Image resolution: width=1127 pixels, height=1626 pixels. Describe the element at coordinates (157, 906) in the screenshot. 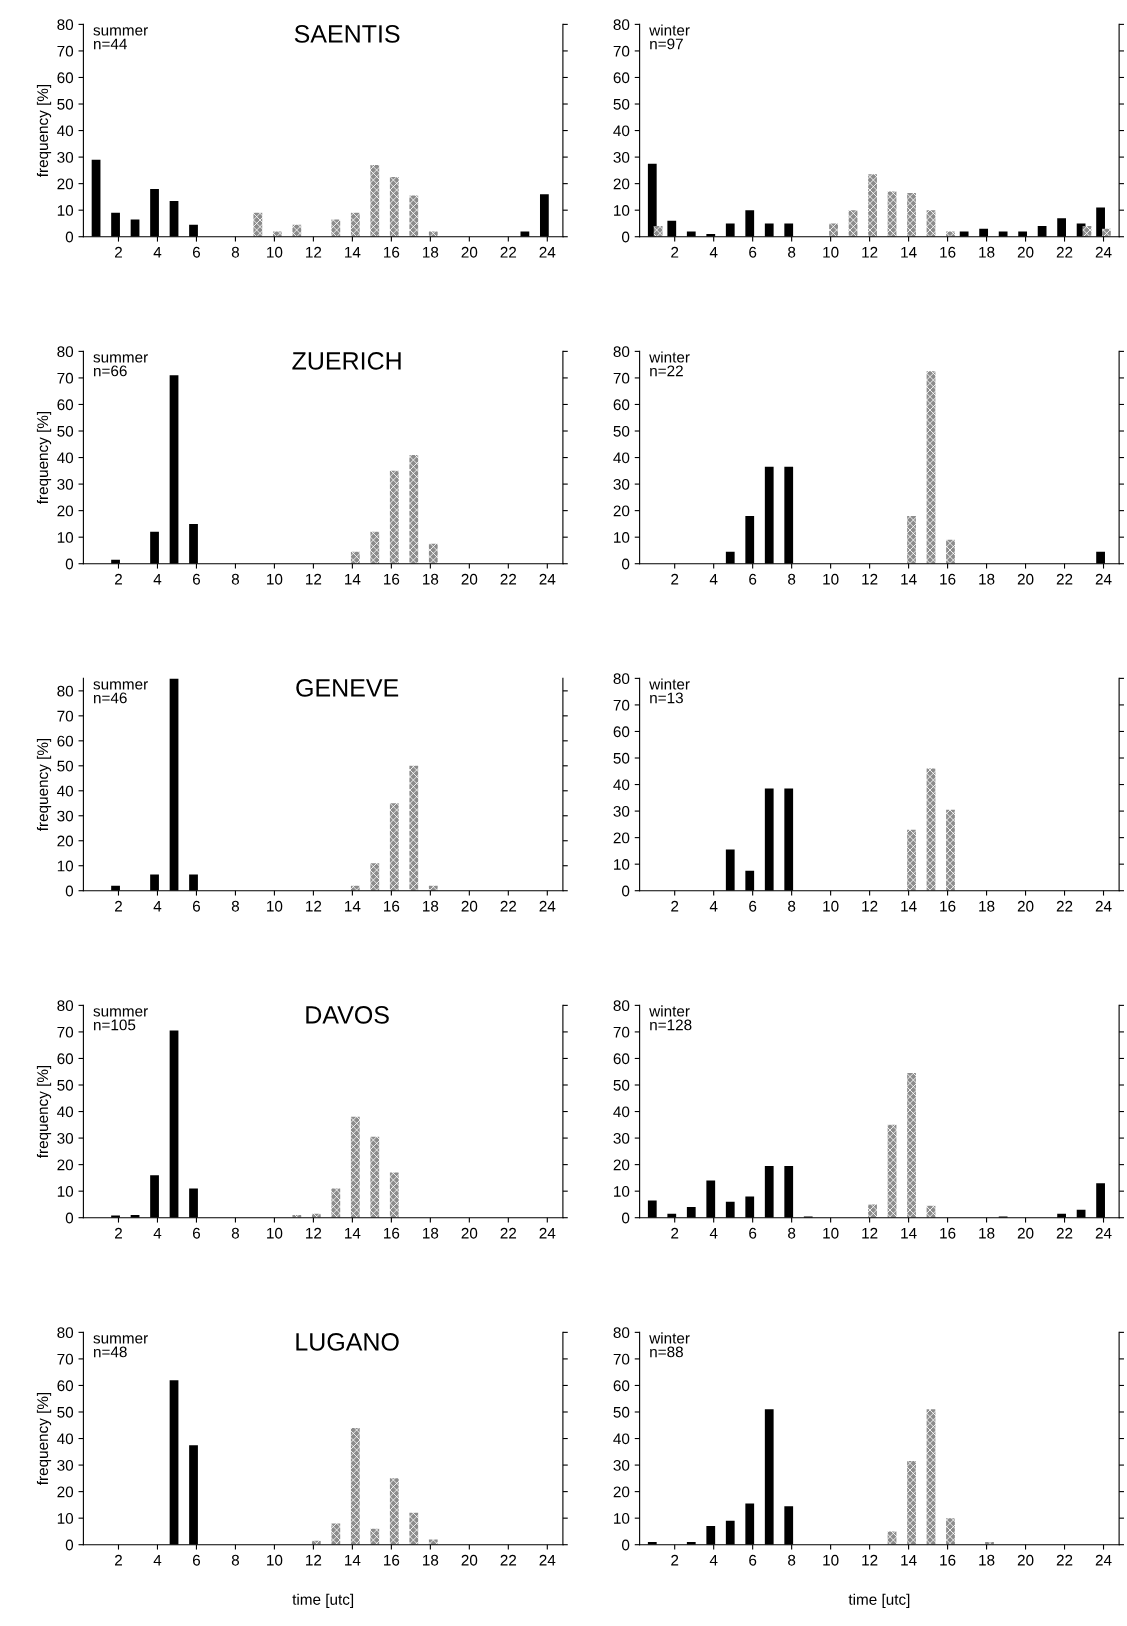

I see `x-tick-label: 4` at that location.